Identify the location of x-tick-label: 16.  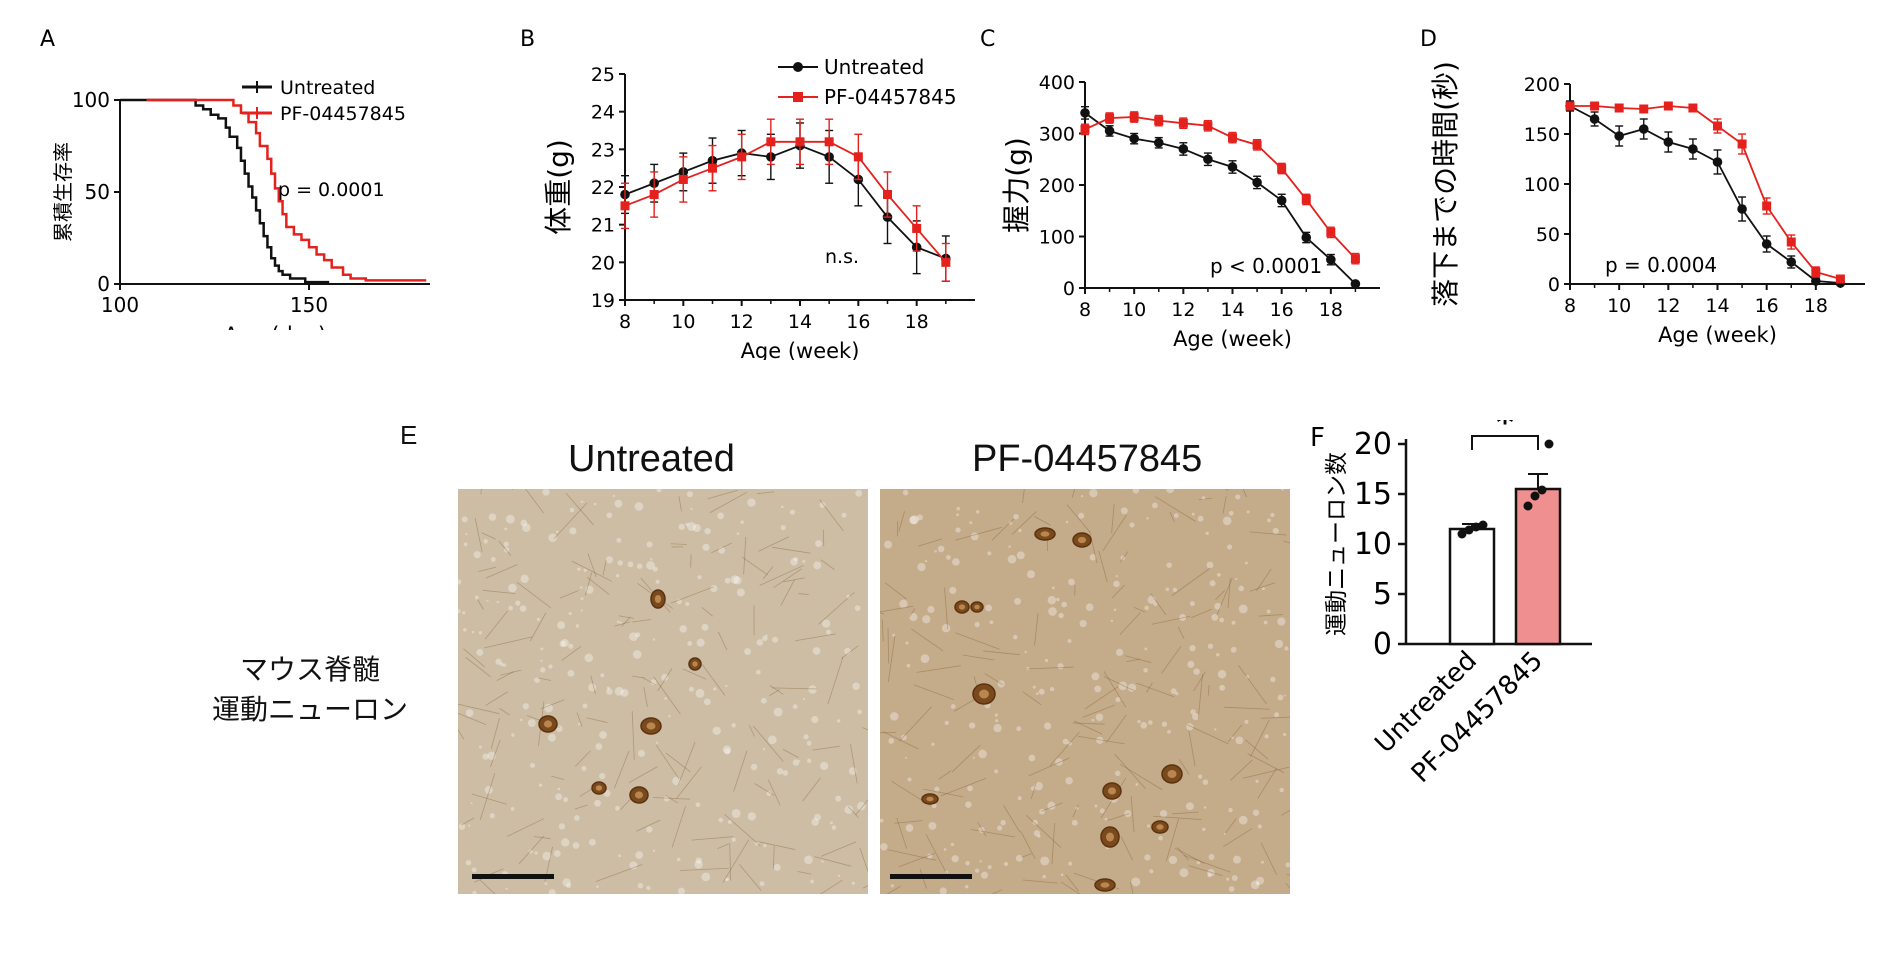
(1282, 310).